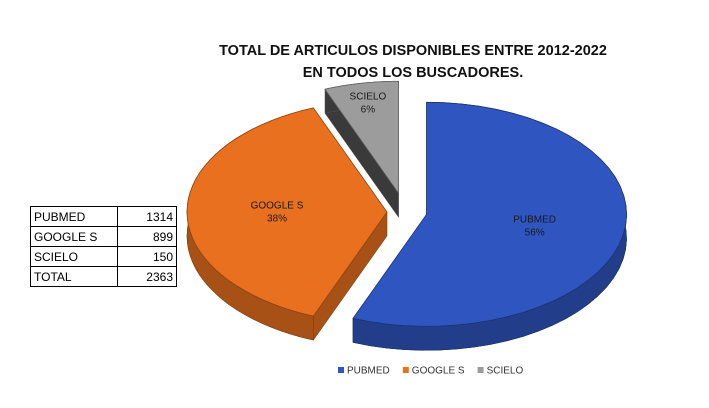 The width and height of the screenshot is (709, 408). I want to click on slice-category-label: GOOGLE S, so click(277, 206).